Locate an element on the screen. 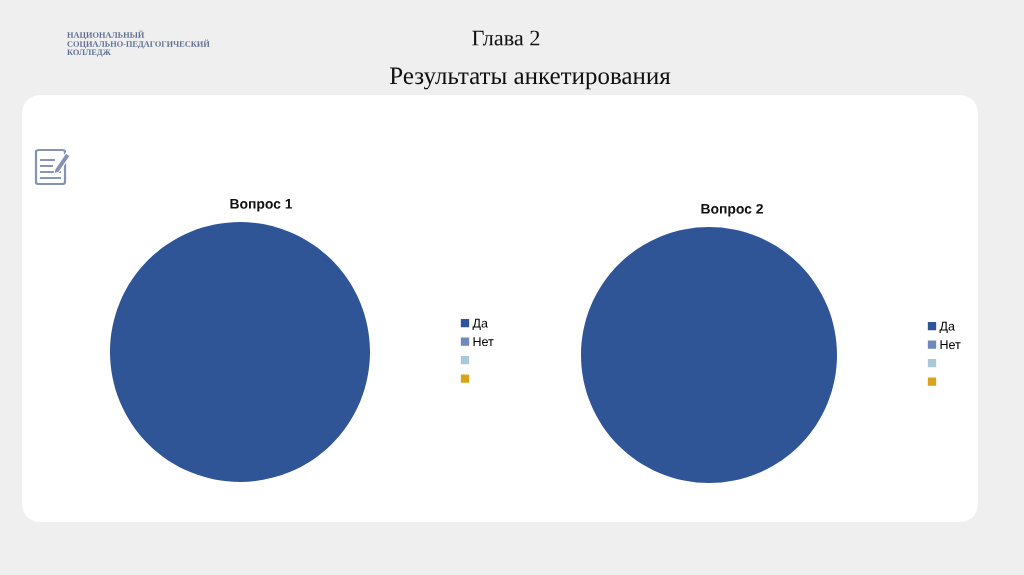  text: КОЛЛЕДЖ is located at coordinates (89, 53).